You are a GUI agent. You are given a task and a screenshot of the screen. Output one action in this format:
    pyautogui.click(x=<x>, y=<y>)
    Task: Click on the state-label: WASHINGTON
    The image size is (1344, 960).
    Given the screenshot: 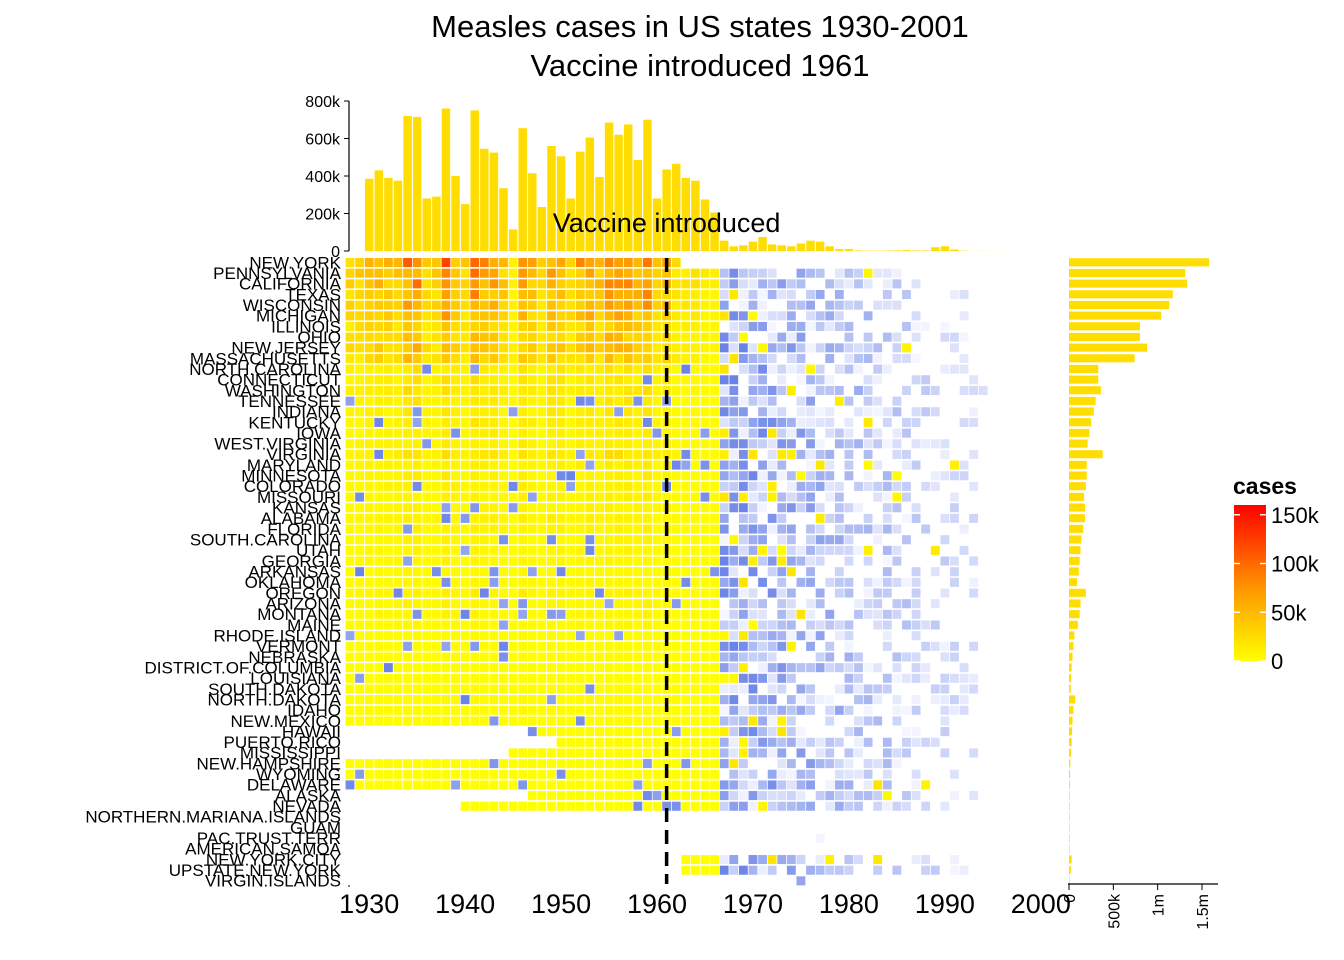 What is the action you would take?
    pyautogui.click(x=283, y=390)
    